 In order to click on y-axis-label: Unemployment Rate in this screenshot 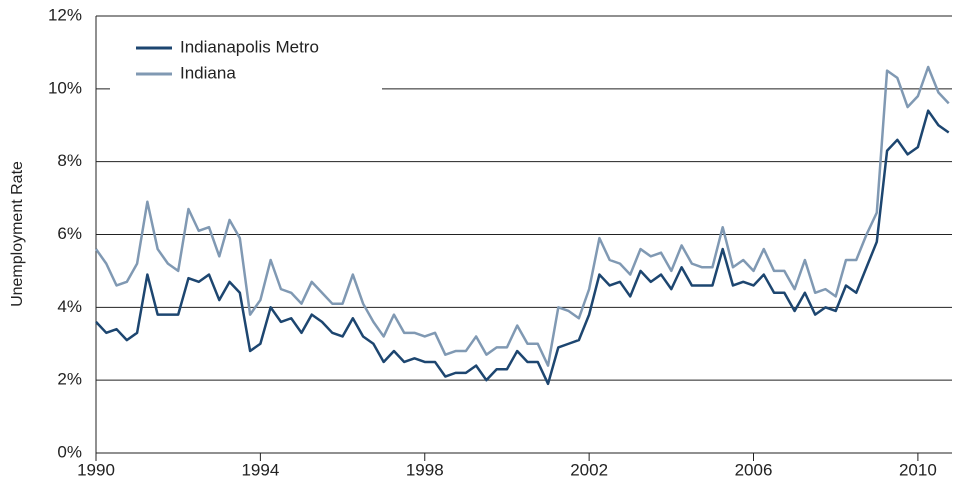, I will do `click(17, 234)`.